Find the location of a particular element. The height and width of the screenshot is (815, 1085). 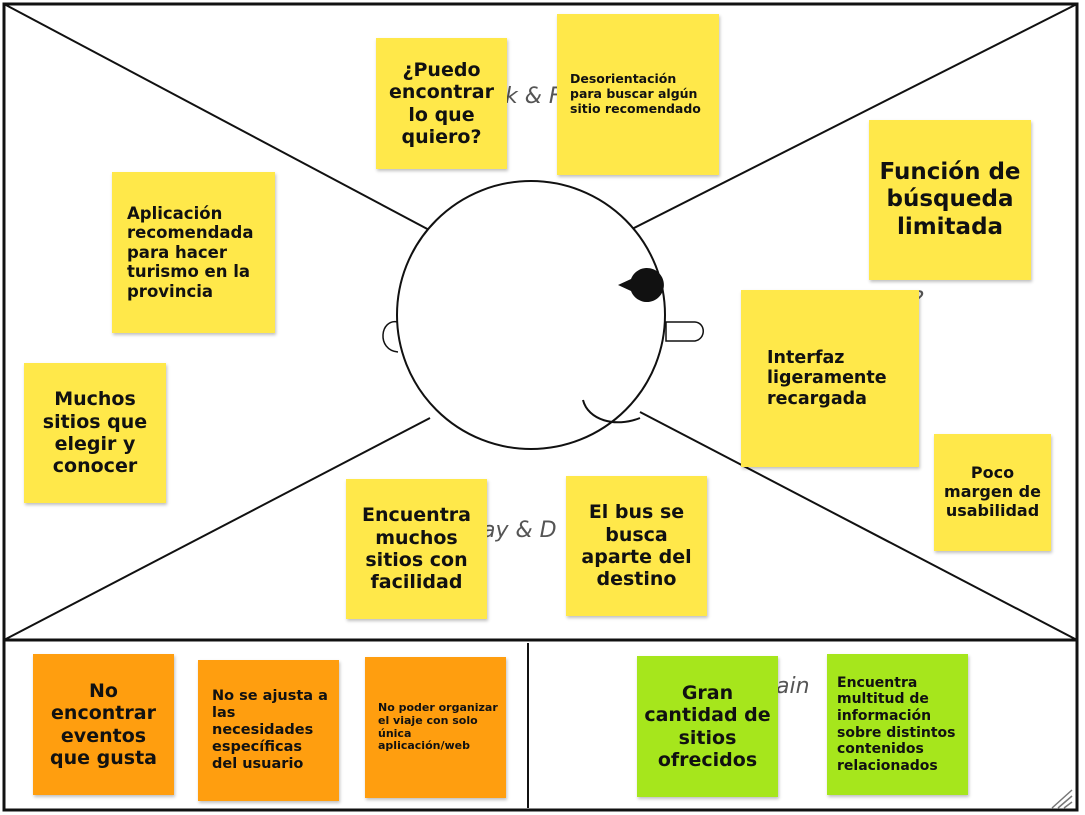

resize-handle-icon is located at coordinates (1062, 799).